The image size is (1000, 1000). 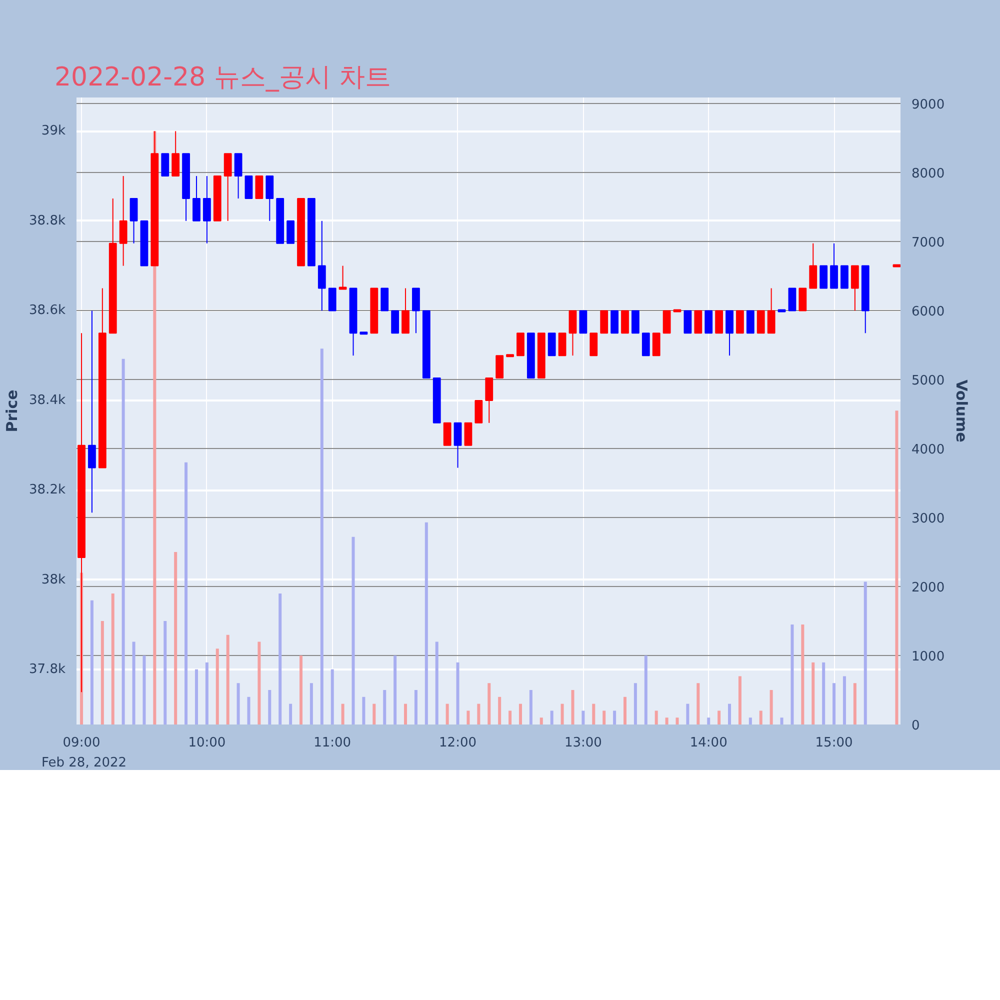 I want to click on y-tick-label: 38.6k, so click(x=47, y=310).